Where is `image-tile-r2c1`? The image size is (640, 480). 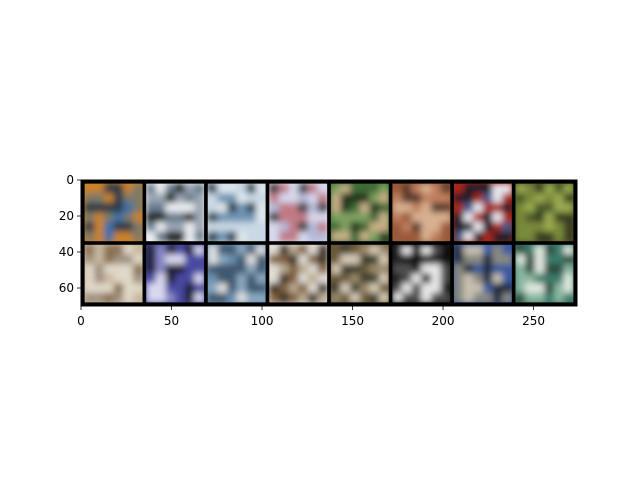
image-tile-r2c1 is located at coordinates (113, 273).